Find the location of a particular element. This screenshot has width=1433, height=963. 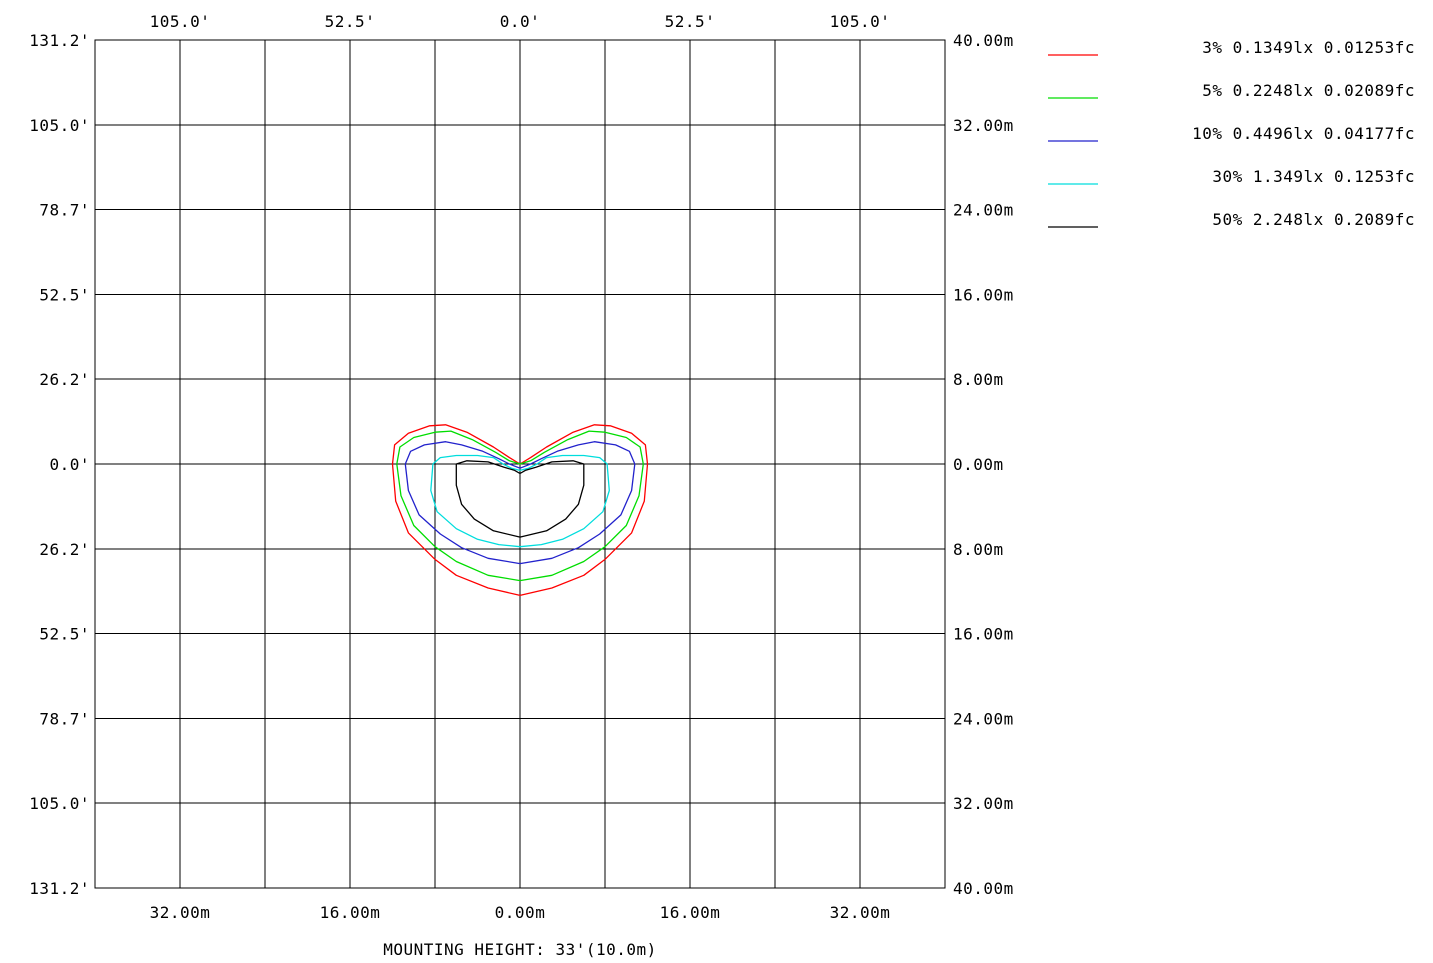

isolux-contours is located at coordinates (520, 510).